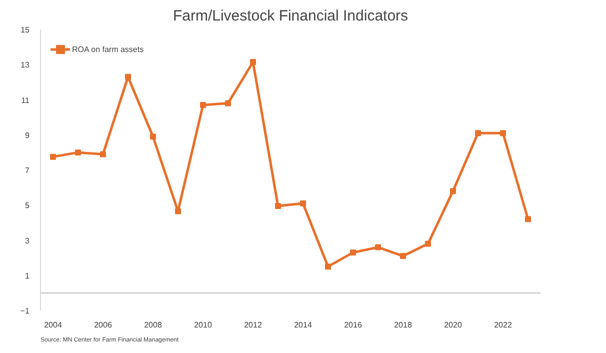 This screenshot has height=353, width=606. I want to click on x-tick-label: 2014, so click(303, 325).